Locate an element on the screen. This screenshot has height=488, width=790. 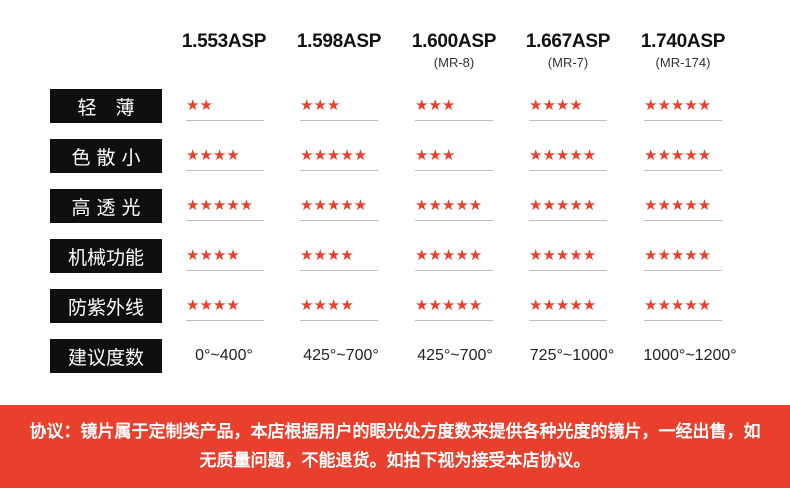
power-range: 725°~1000° is located at coordinates (572, 355).